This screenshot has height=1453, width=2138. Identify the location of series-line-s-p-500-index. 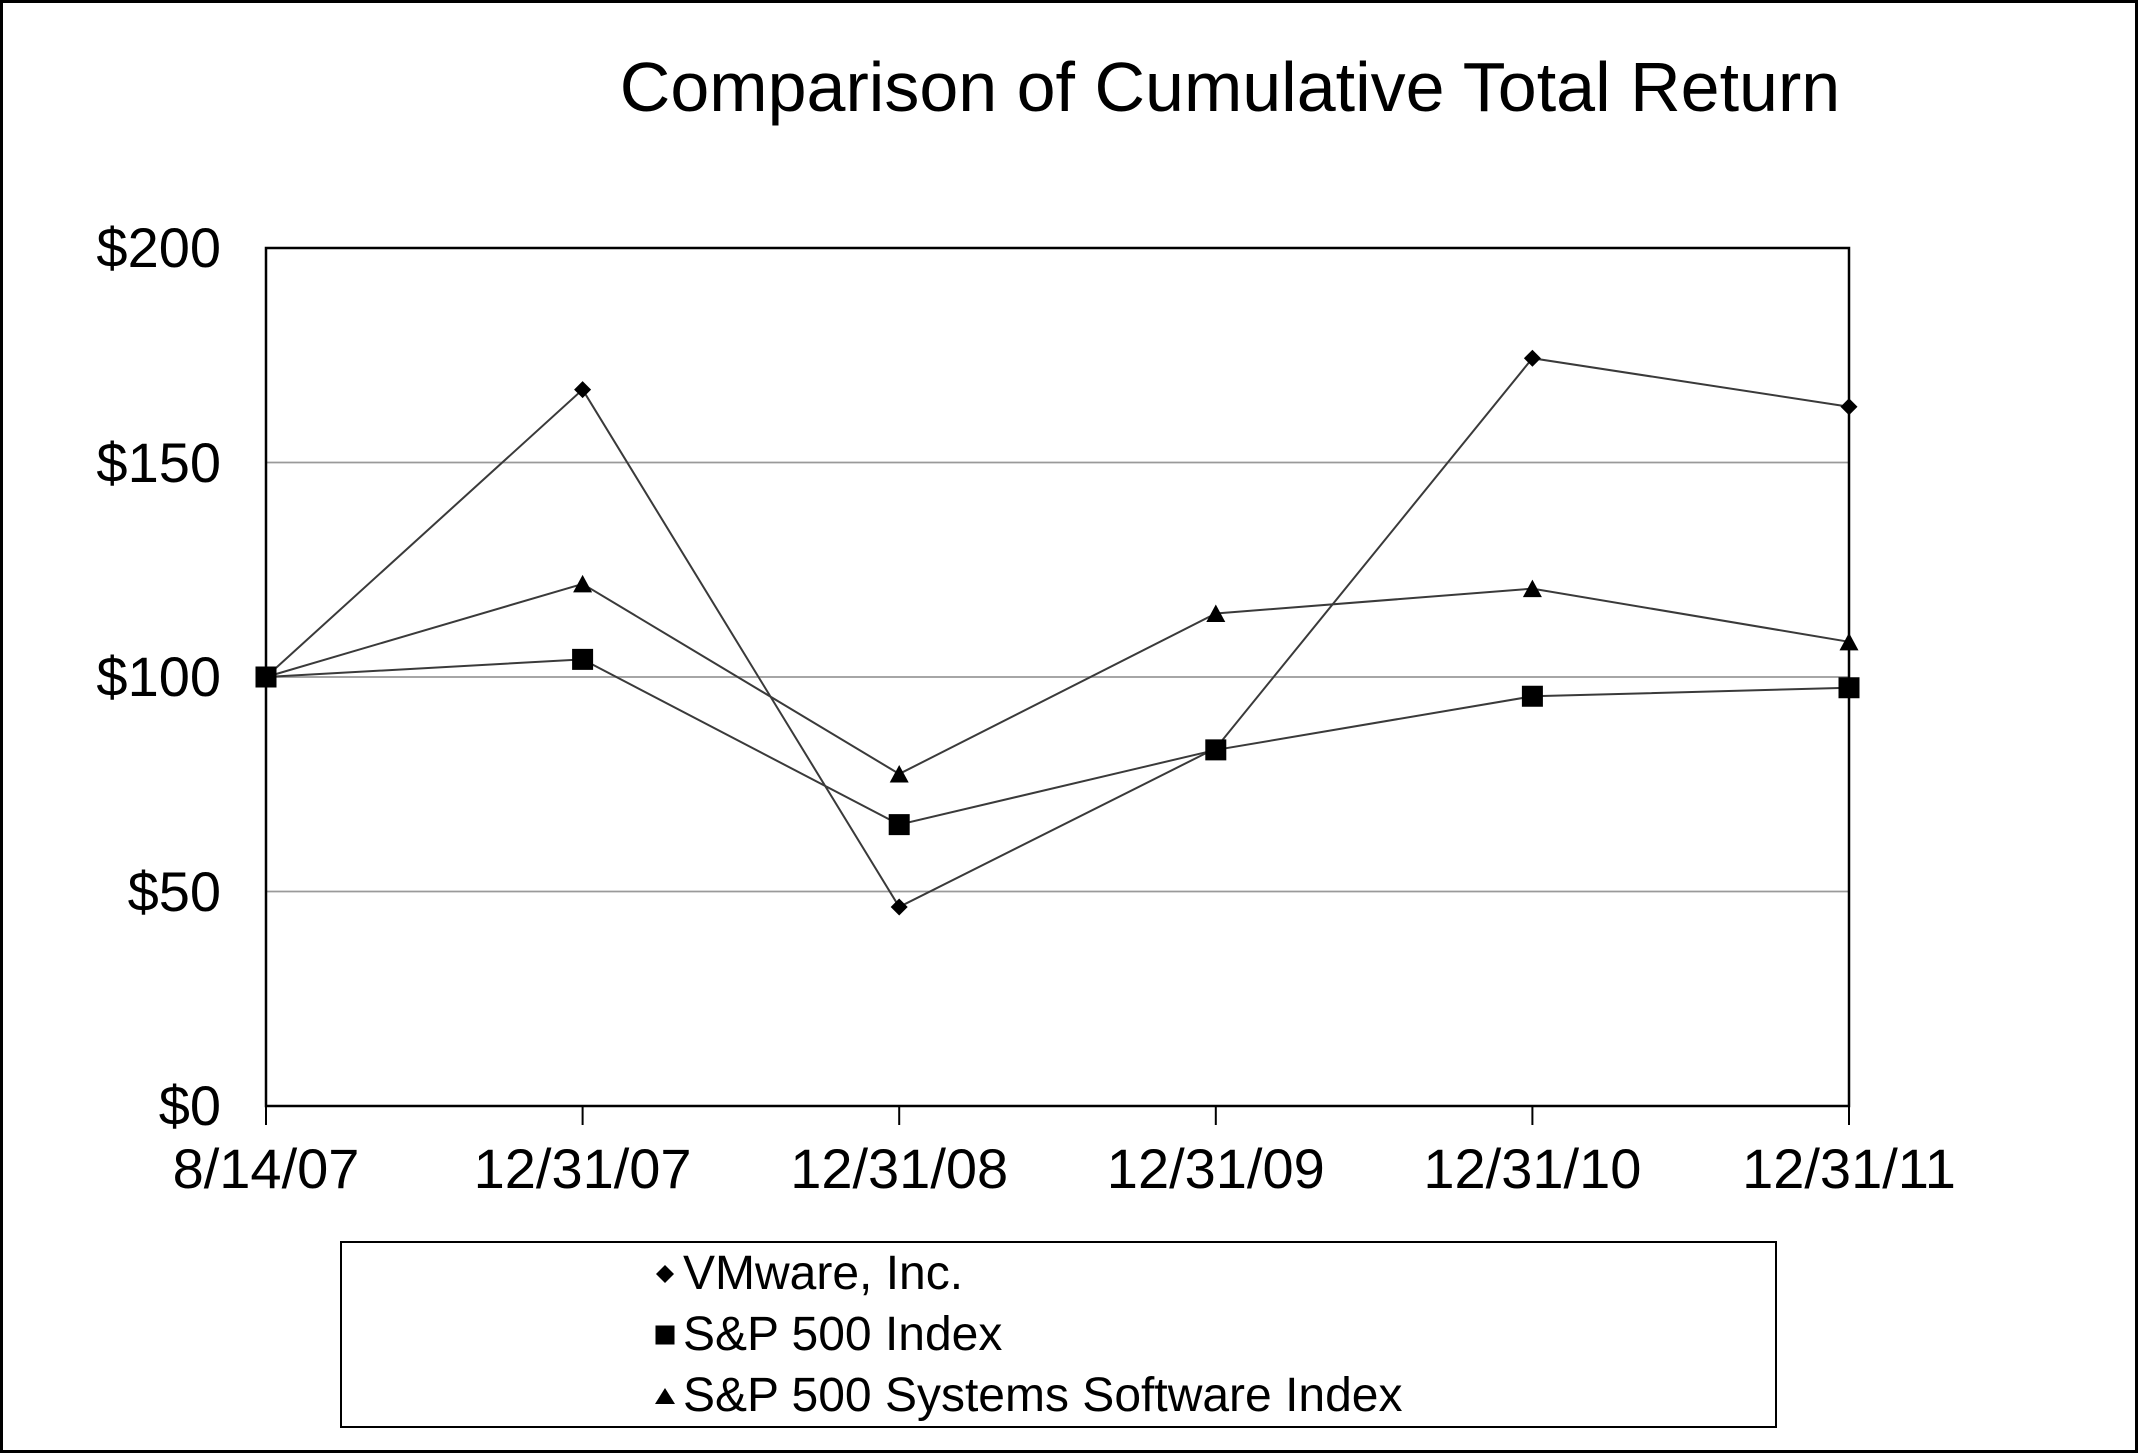
(1057, 742).